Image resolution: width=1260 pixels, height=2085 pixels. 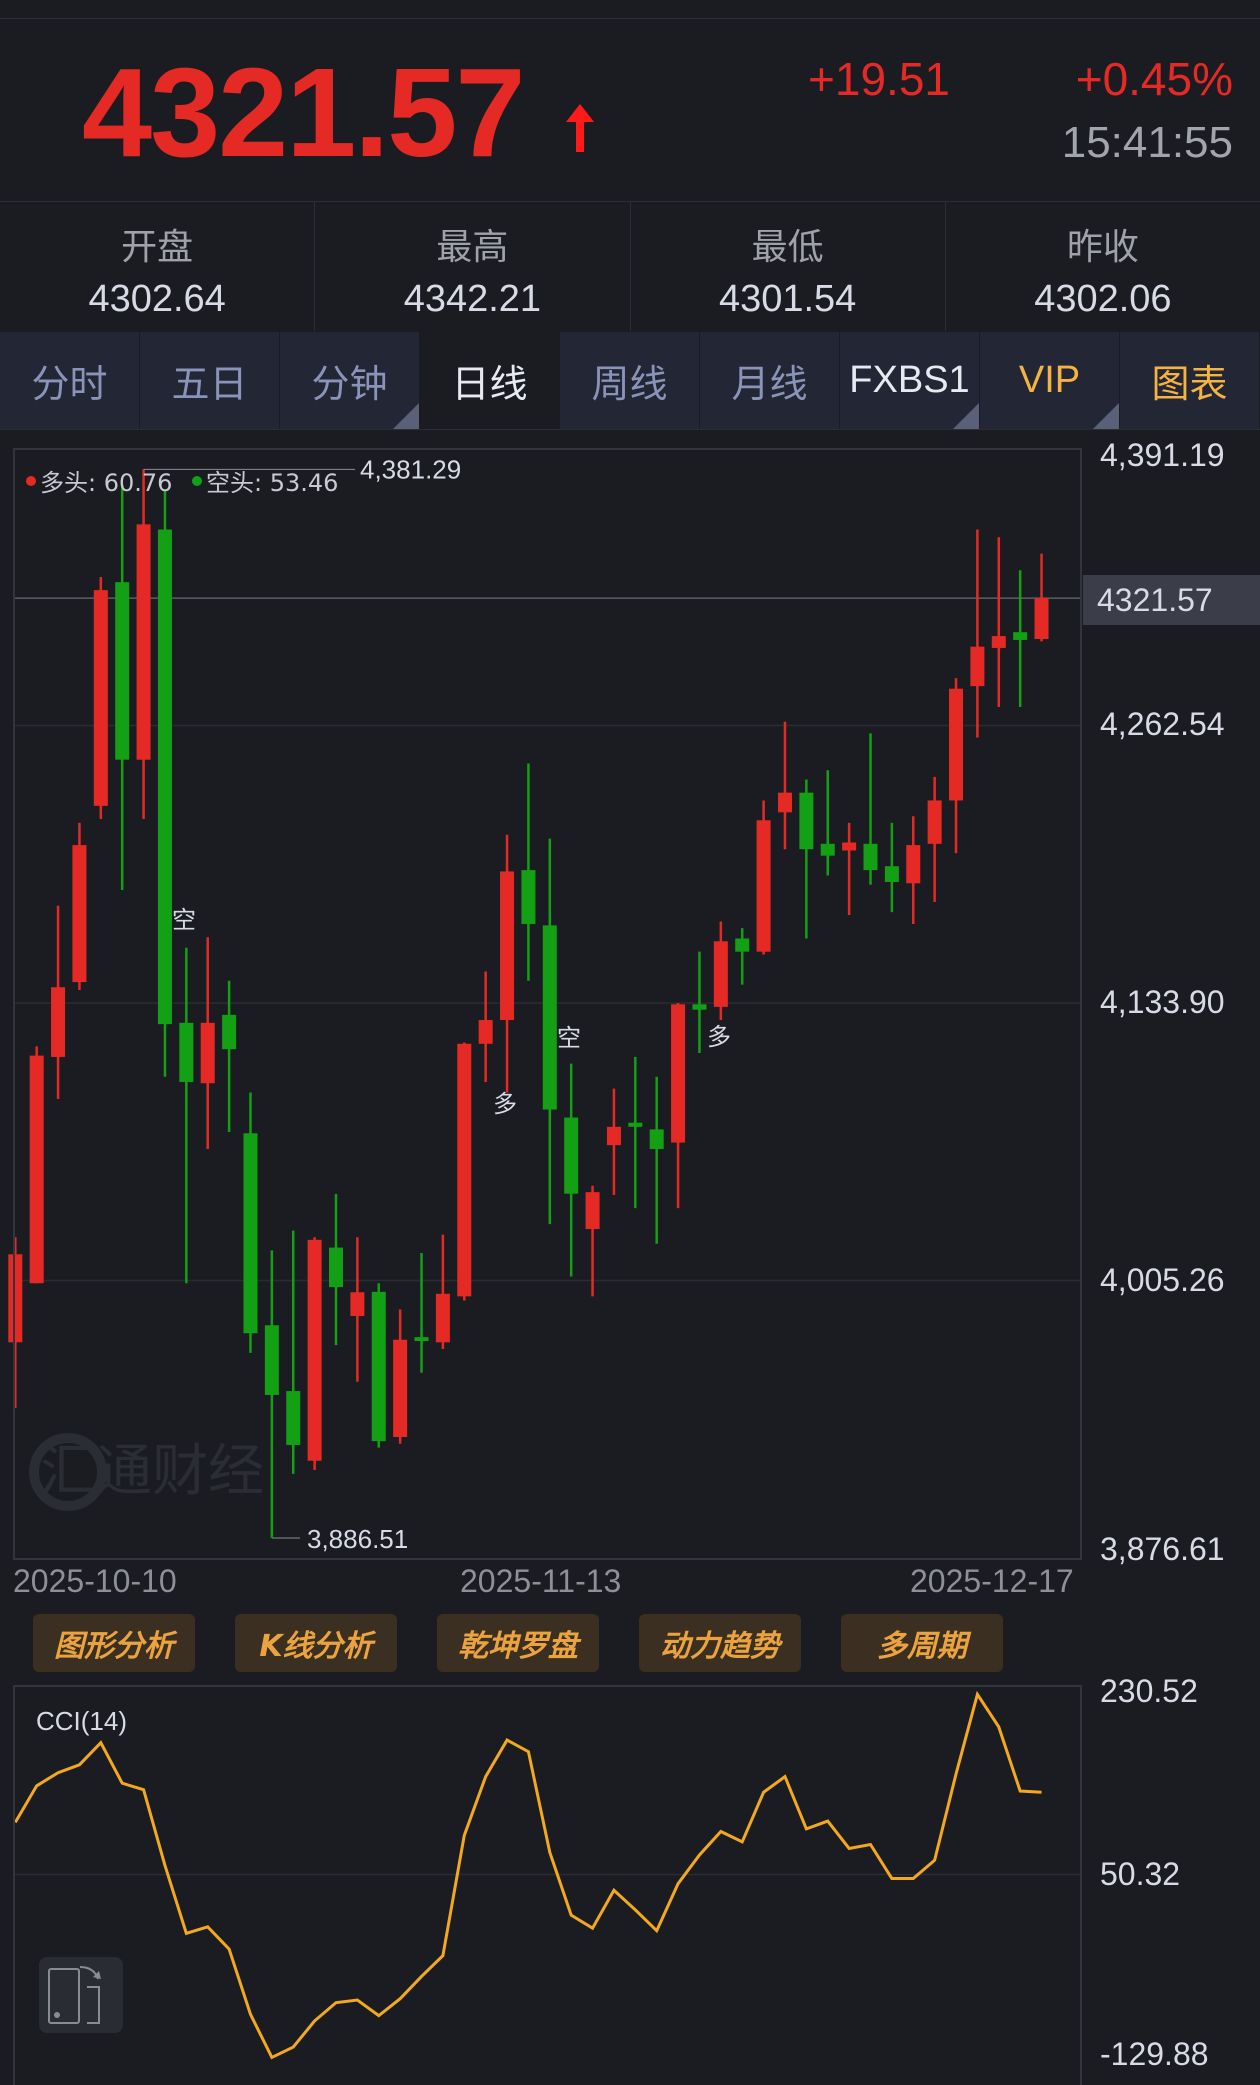 What do you see at coordinates (1171, 600) in the screenshot?
I see `last-price-tag: 4321.57` at bounding box center [1171, 600].